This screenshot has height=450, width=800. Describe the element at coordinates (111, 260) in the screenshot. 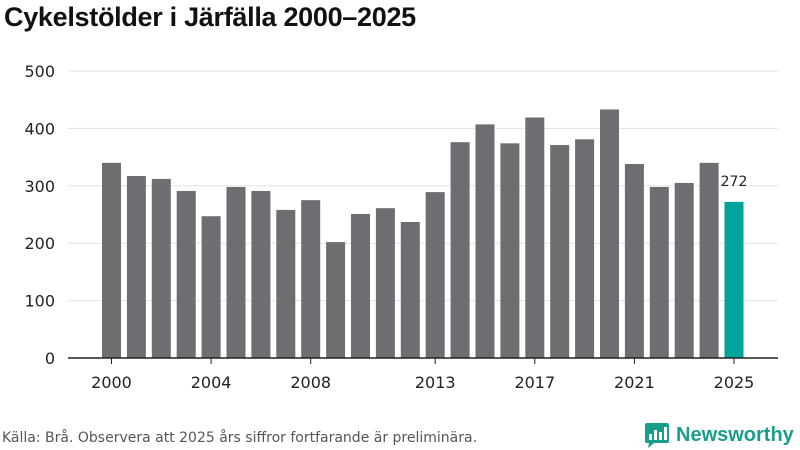

I see `bar-2000` at that location.